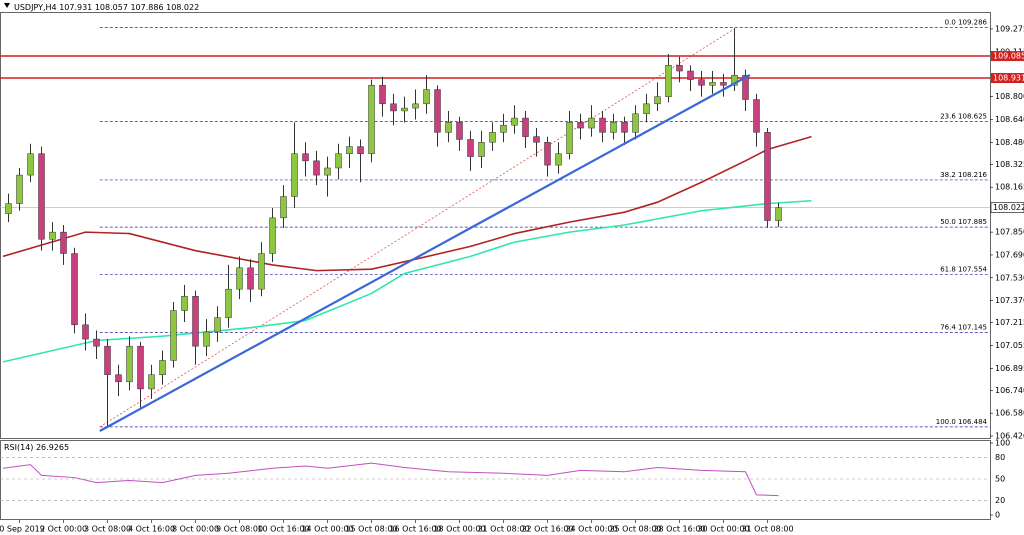  I want to click on fib-label: 61.8 107.554, so click(963, 269).